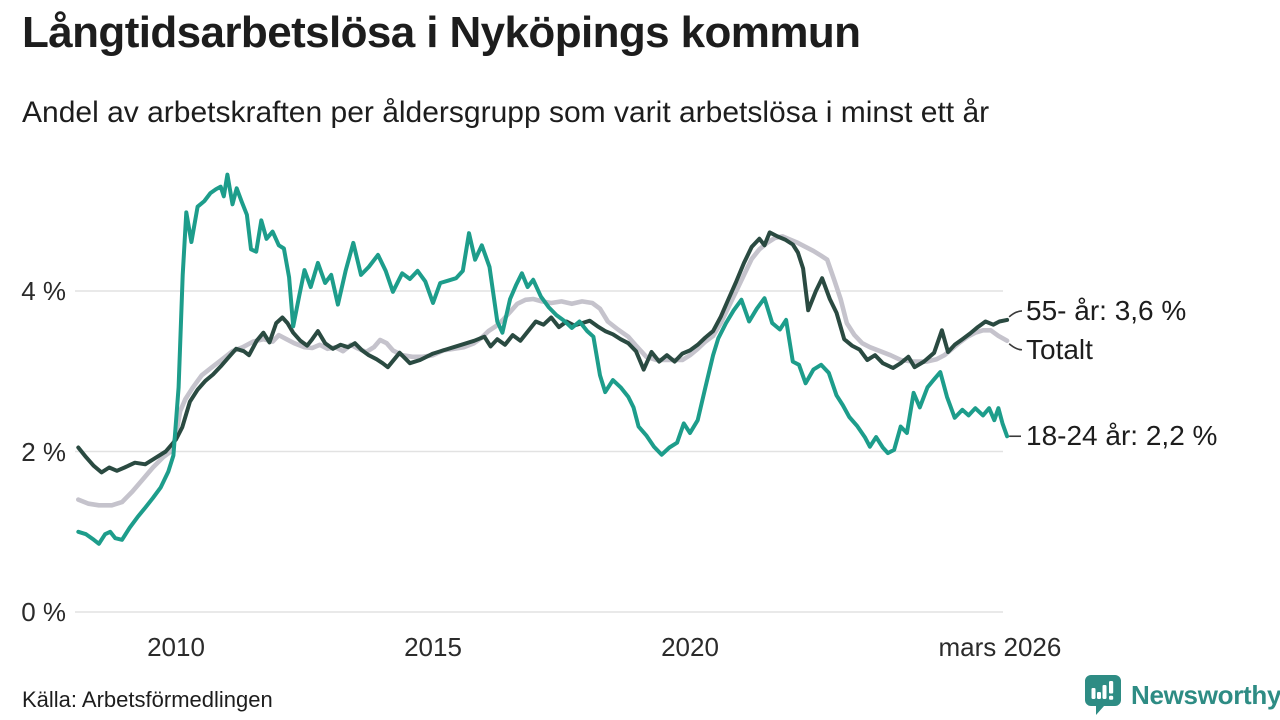 Image resolution: width=1280 pixels, height=720 pixels. Describe the element at coordinates (1015, 314) in the screenshot. I see `label-connector-55--år` at that location.